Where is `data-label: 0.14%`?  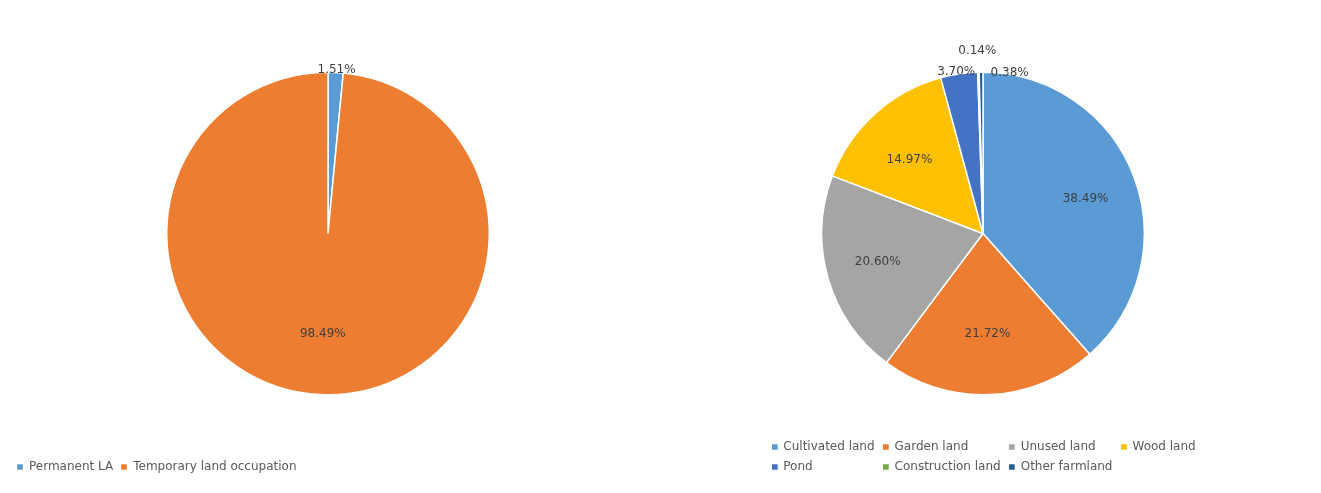
data-label: 0.14% is located at coordinates (977, 49).